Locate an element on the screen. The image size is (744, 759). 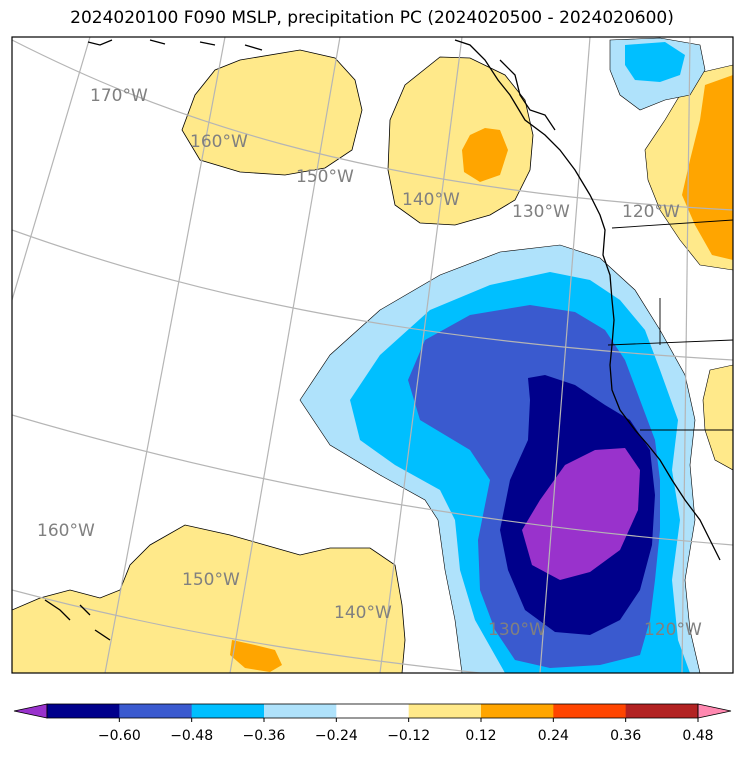
colorbar-tick-label: 0.36 is located at coordinates (625, 736).